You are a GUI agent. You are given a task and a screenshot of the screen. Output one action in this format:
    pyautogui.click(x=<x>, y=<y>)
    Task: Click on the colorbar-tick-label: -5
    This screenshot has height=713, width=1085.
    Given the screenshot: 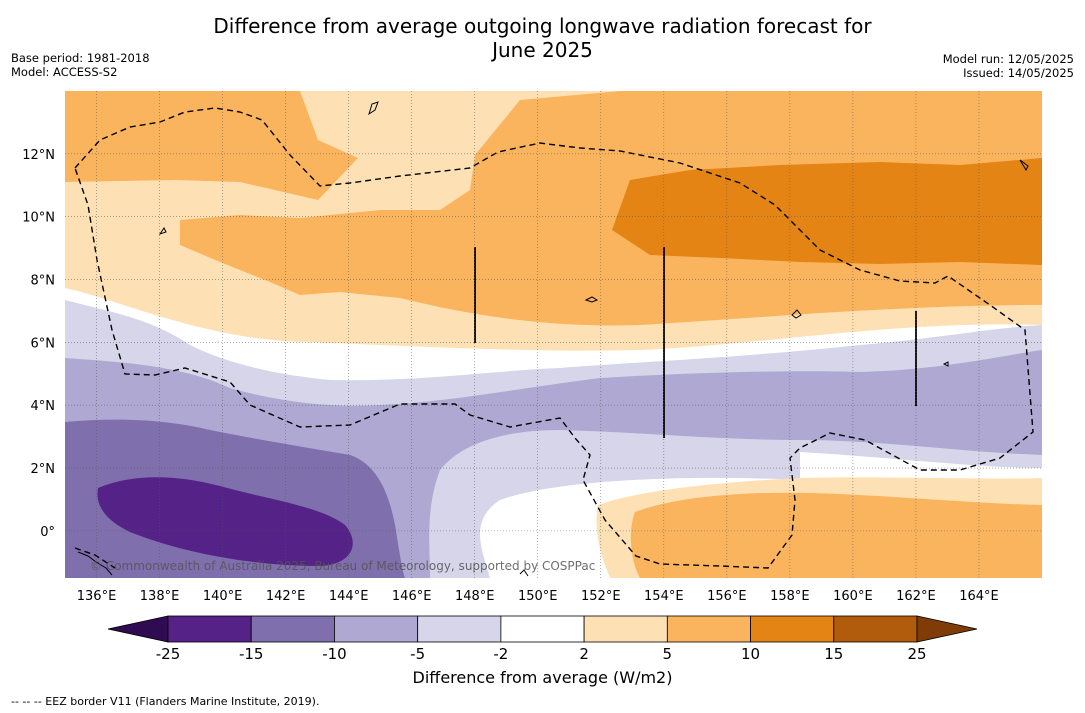 What is the action you would take?
    pyautogui.click(x=417, y=654)
    